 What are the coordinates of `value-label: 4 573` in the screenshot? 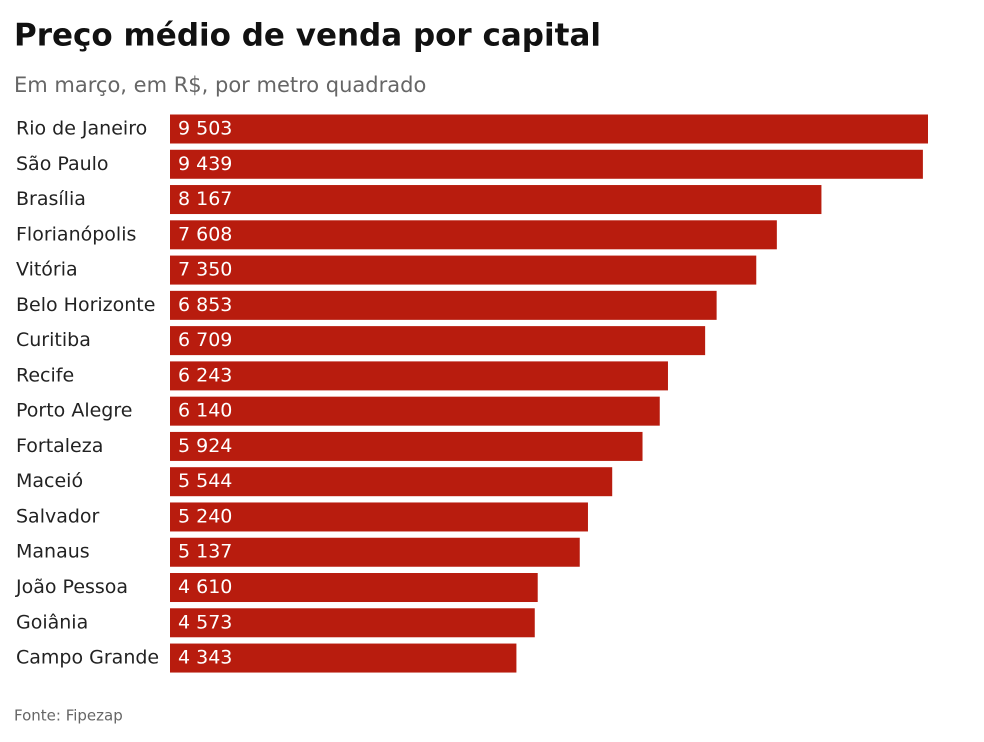 It's located at (205, 622).